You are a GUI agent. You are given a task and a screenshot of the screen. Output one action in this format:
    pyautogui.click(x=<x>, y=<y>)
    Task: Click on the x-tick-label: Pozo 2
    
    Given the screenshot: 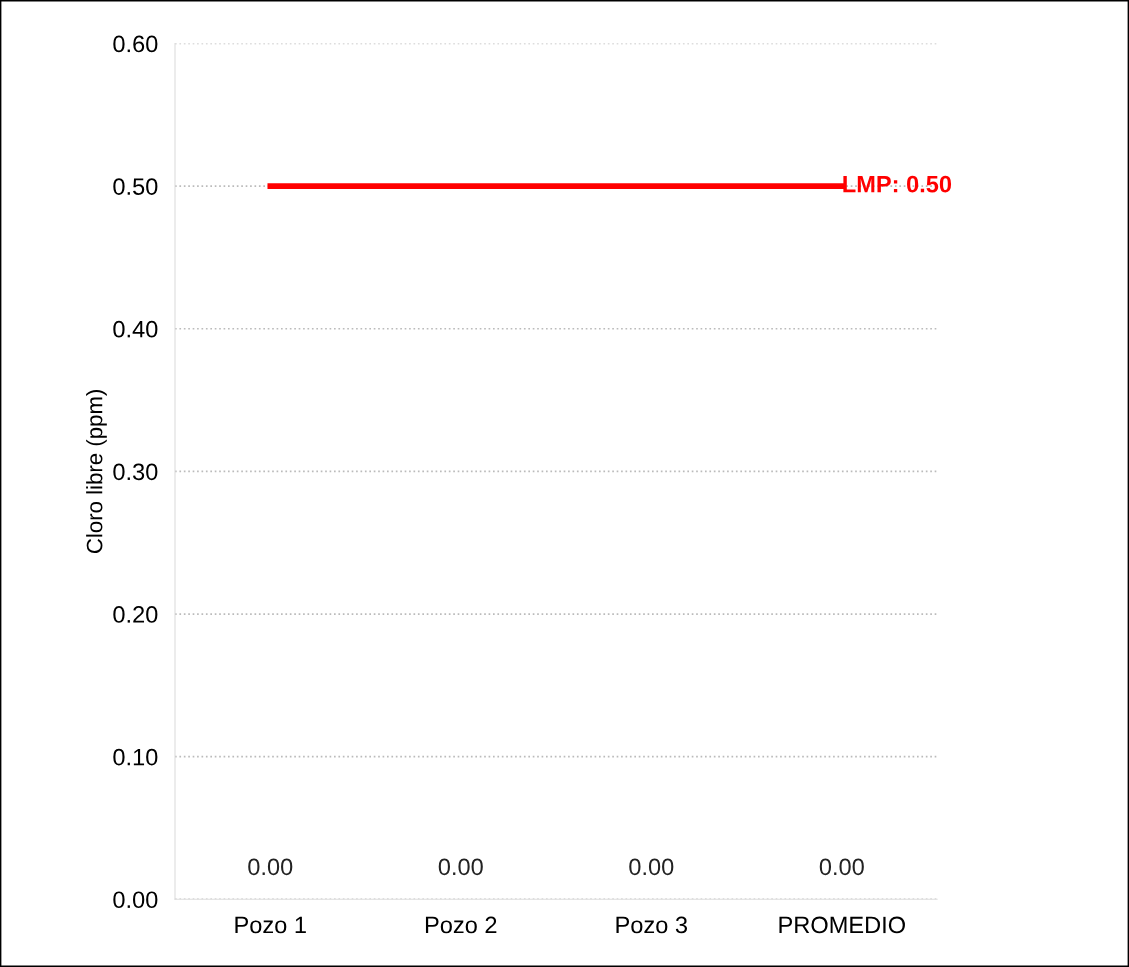 What is the action you would take?
    pyautogui.click(x=461, y=925)
    